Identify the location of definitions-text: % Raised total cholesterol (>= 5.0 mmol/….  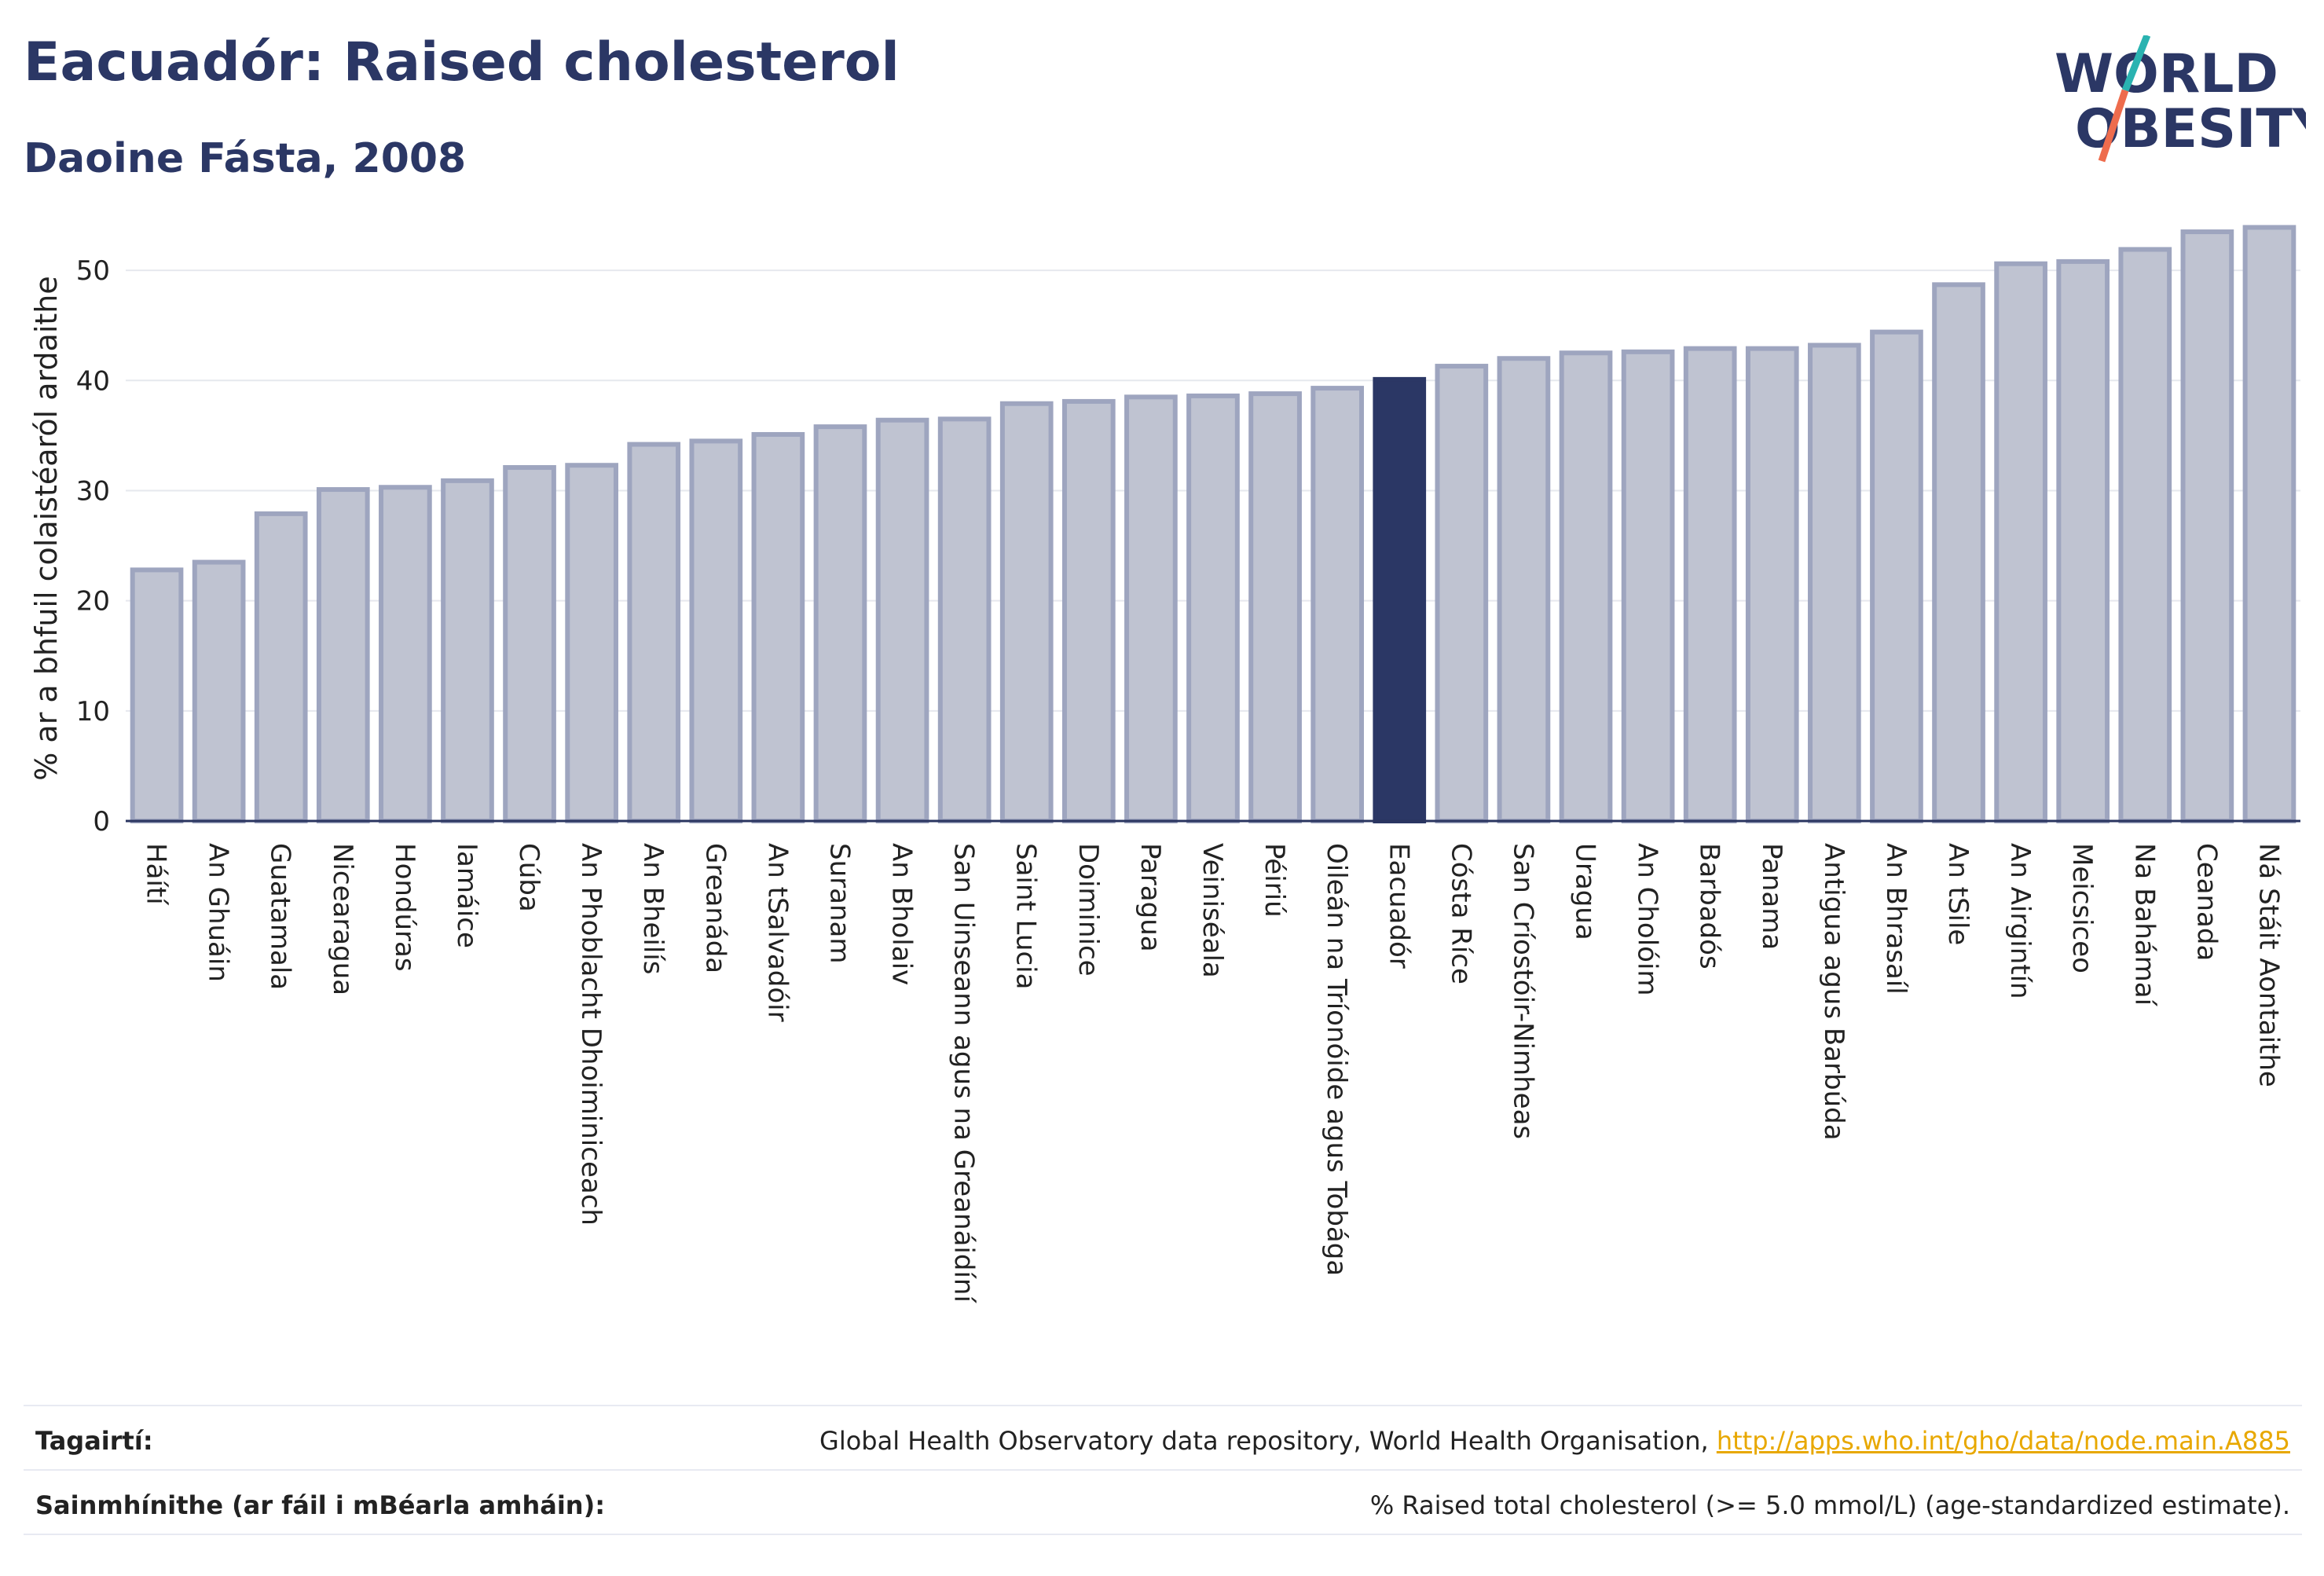
(1829, 1505).